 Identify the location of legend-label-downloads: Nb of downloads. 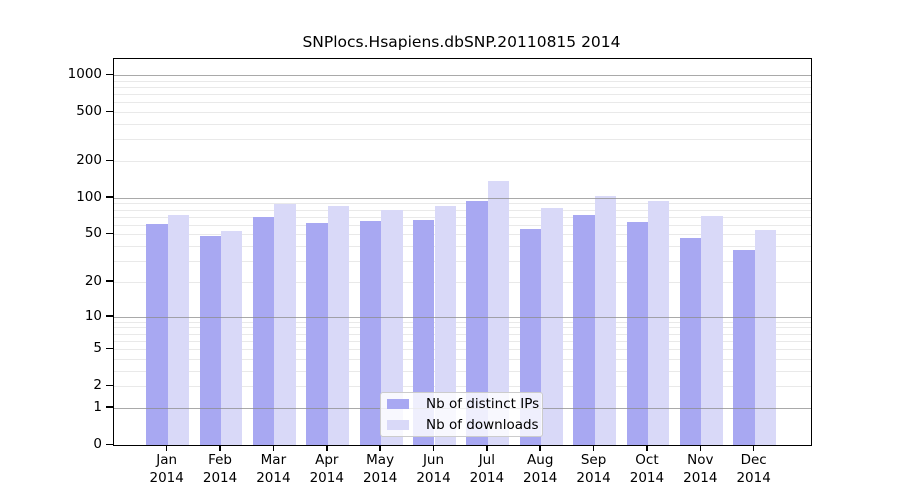
(482, 425).